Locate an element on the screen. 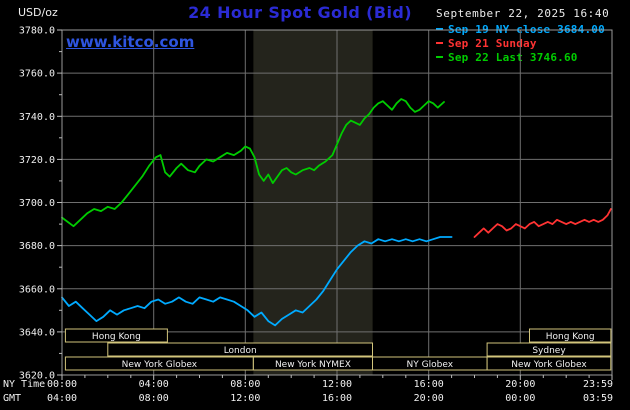 The width and height of the screenshot is (630, 410). y-axis-label: 3700.0 is located at coordinates (37, 203).